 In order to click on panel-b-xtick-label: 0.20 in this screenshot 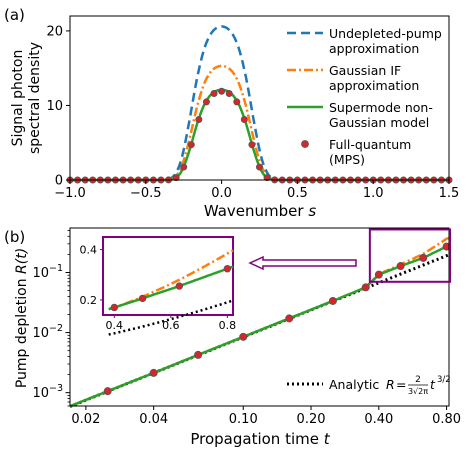, I will do `click(311, 419)`.